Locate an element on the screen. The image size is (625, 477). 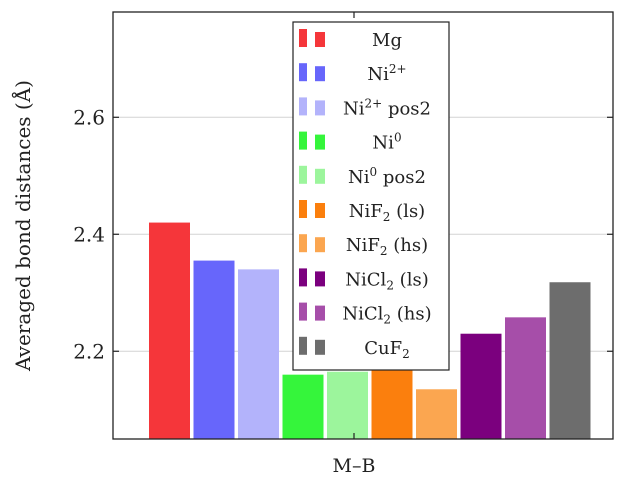
legend-label-nicl2ls: NiCl2 (ls) is located at coordinates (386, 280).